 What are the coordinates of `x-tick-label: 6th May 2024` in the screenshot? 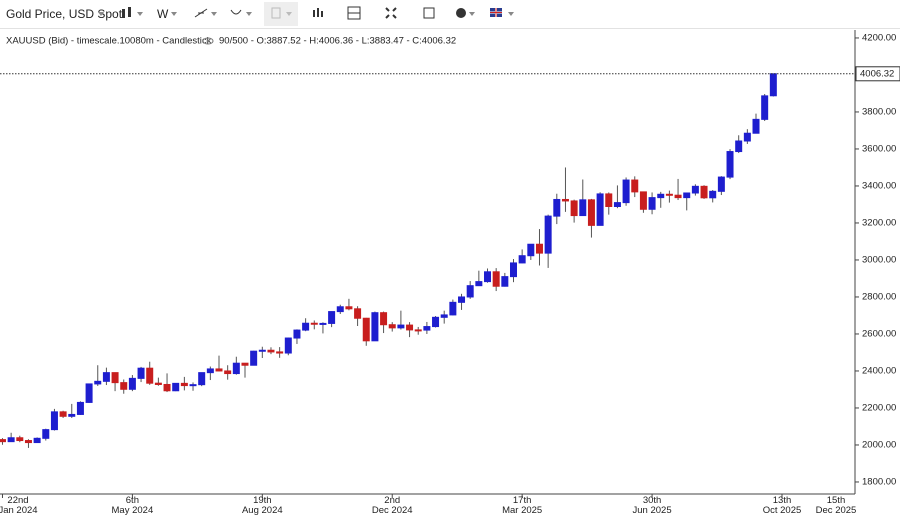 It's located at (132, 505).